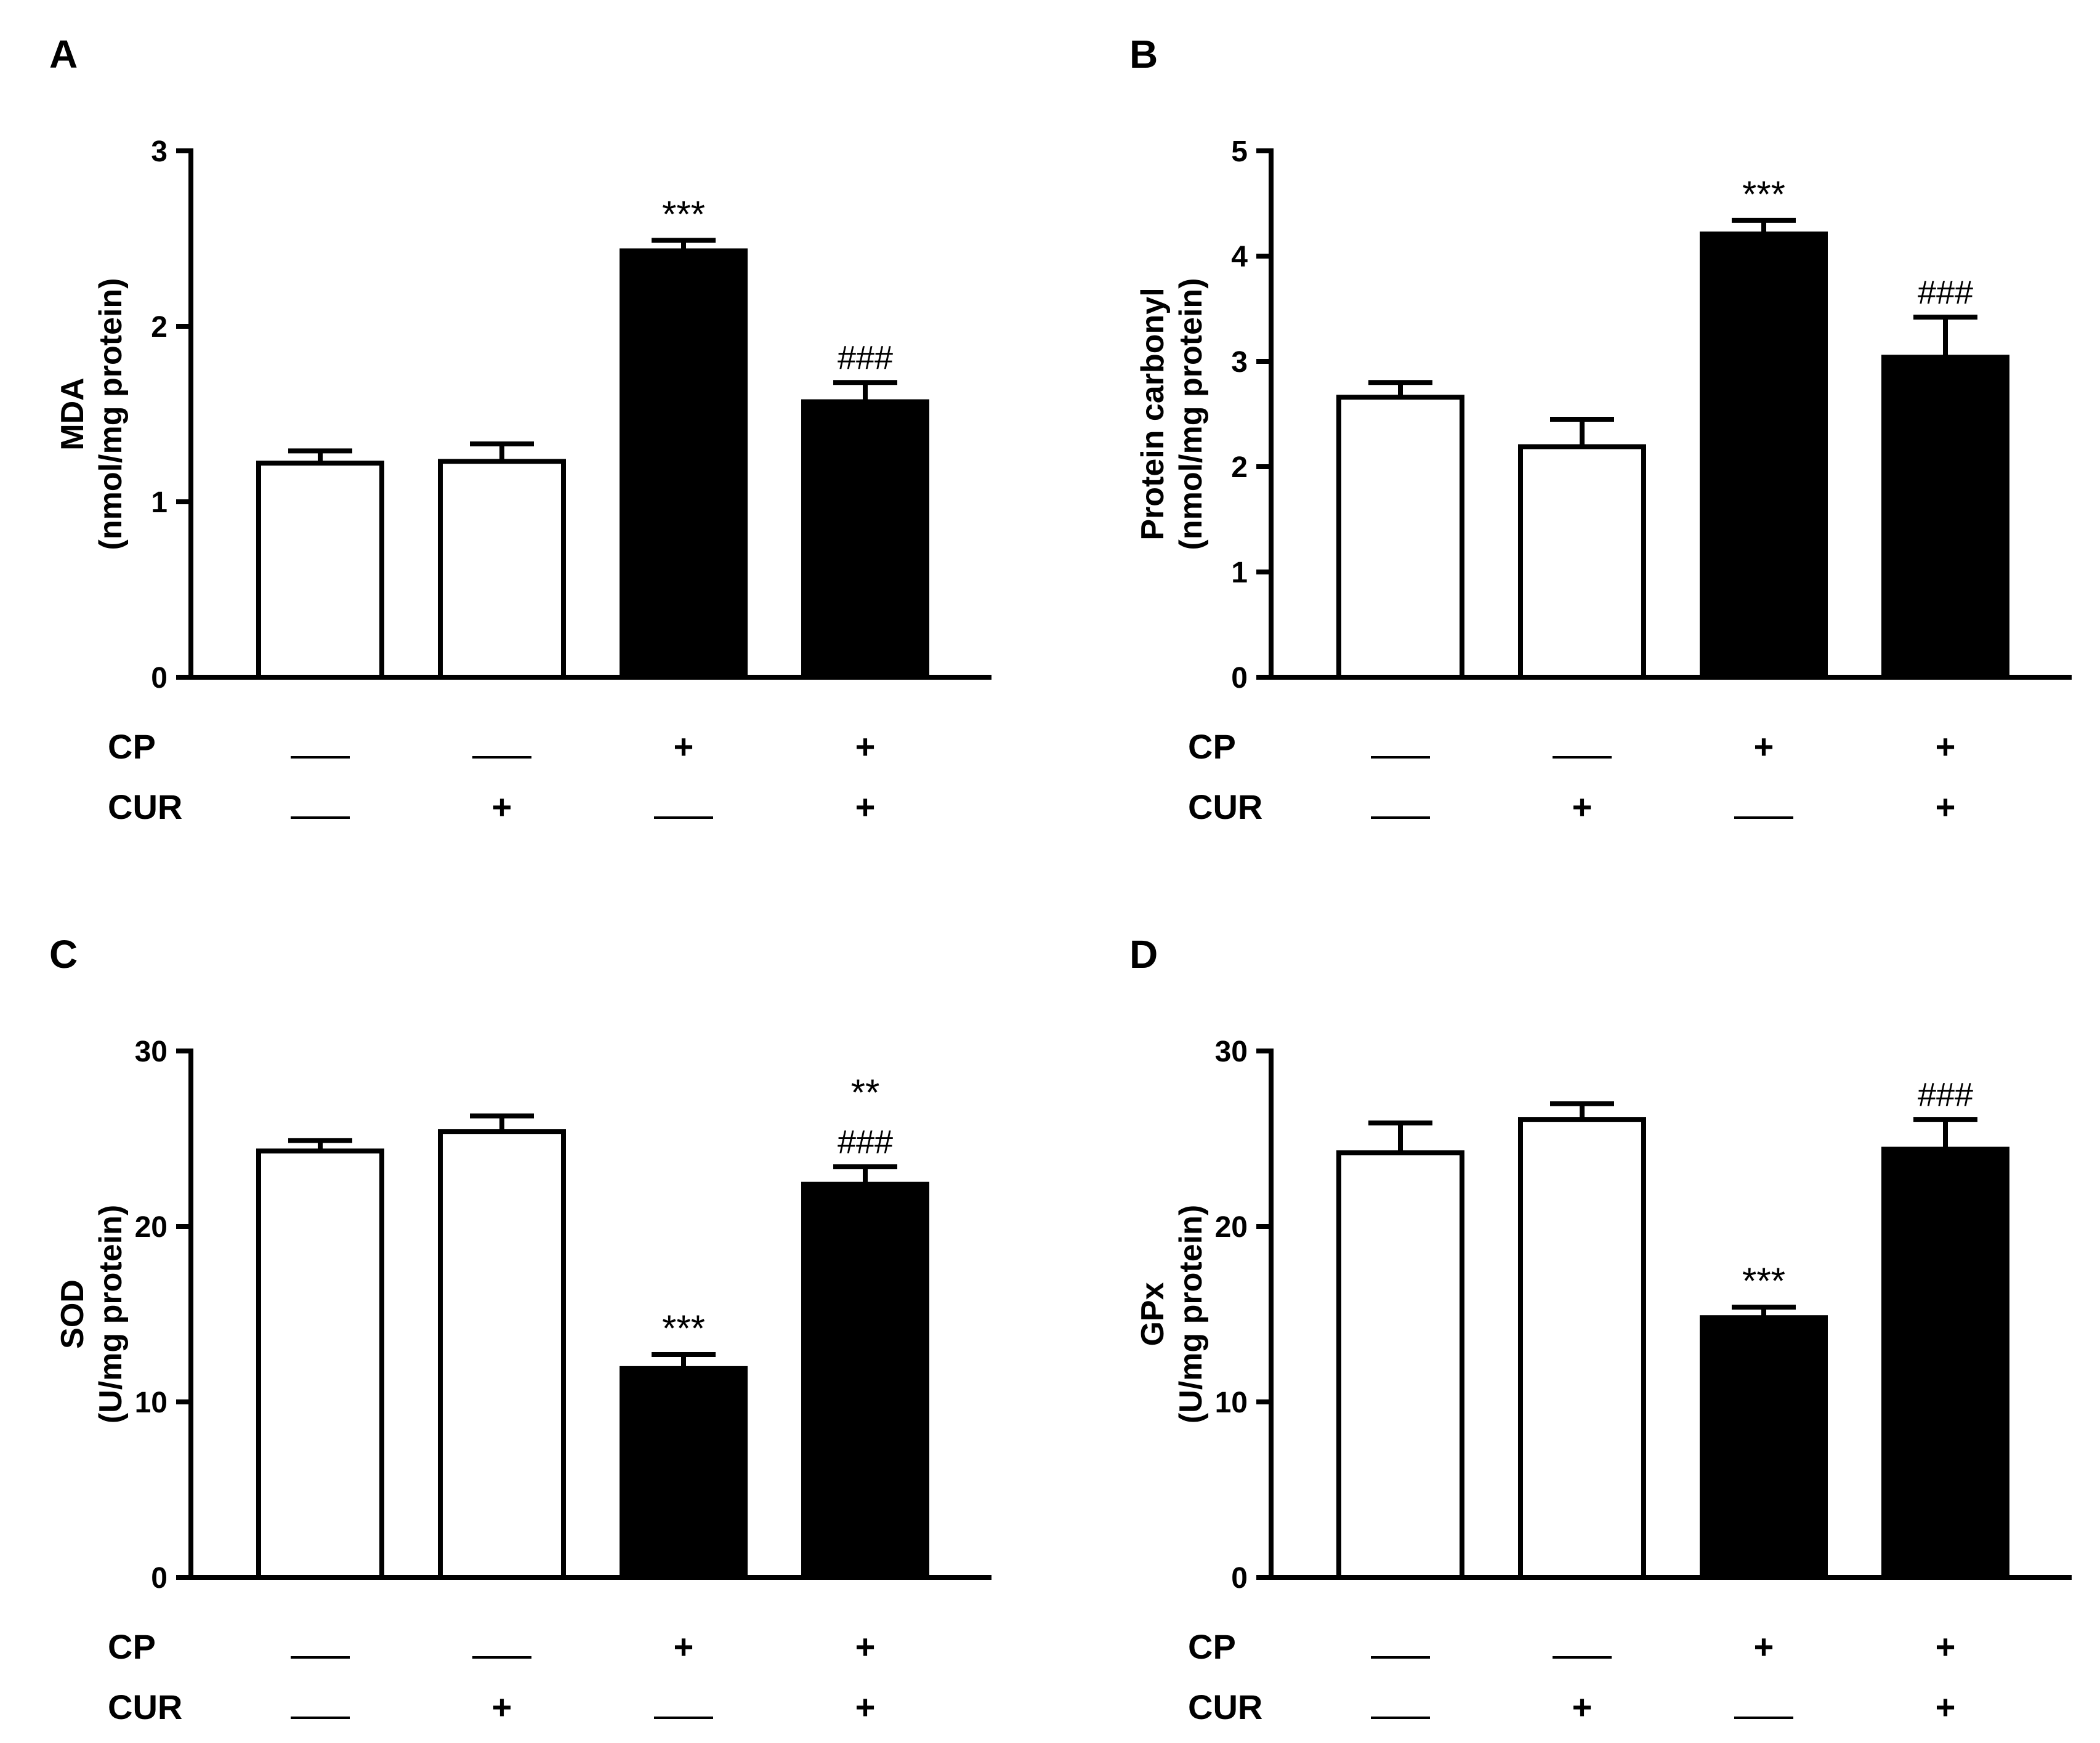 This screenshot has width=2100, height=1743. I want to click on panel-letter: B, so click(1143, 54).